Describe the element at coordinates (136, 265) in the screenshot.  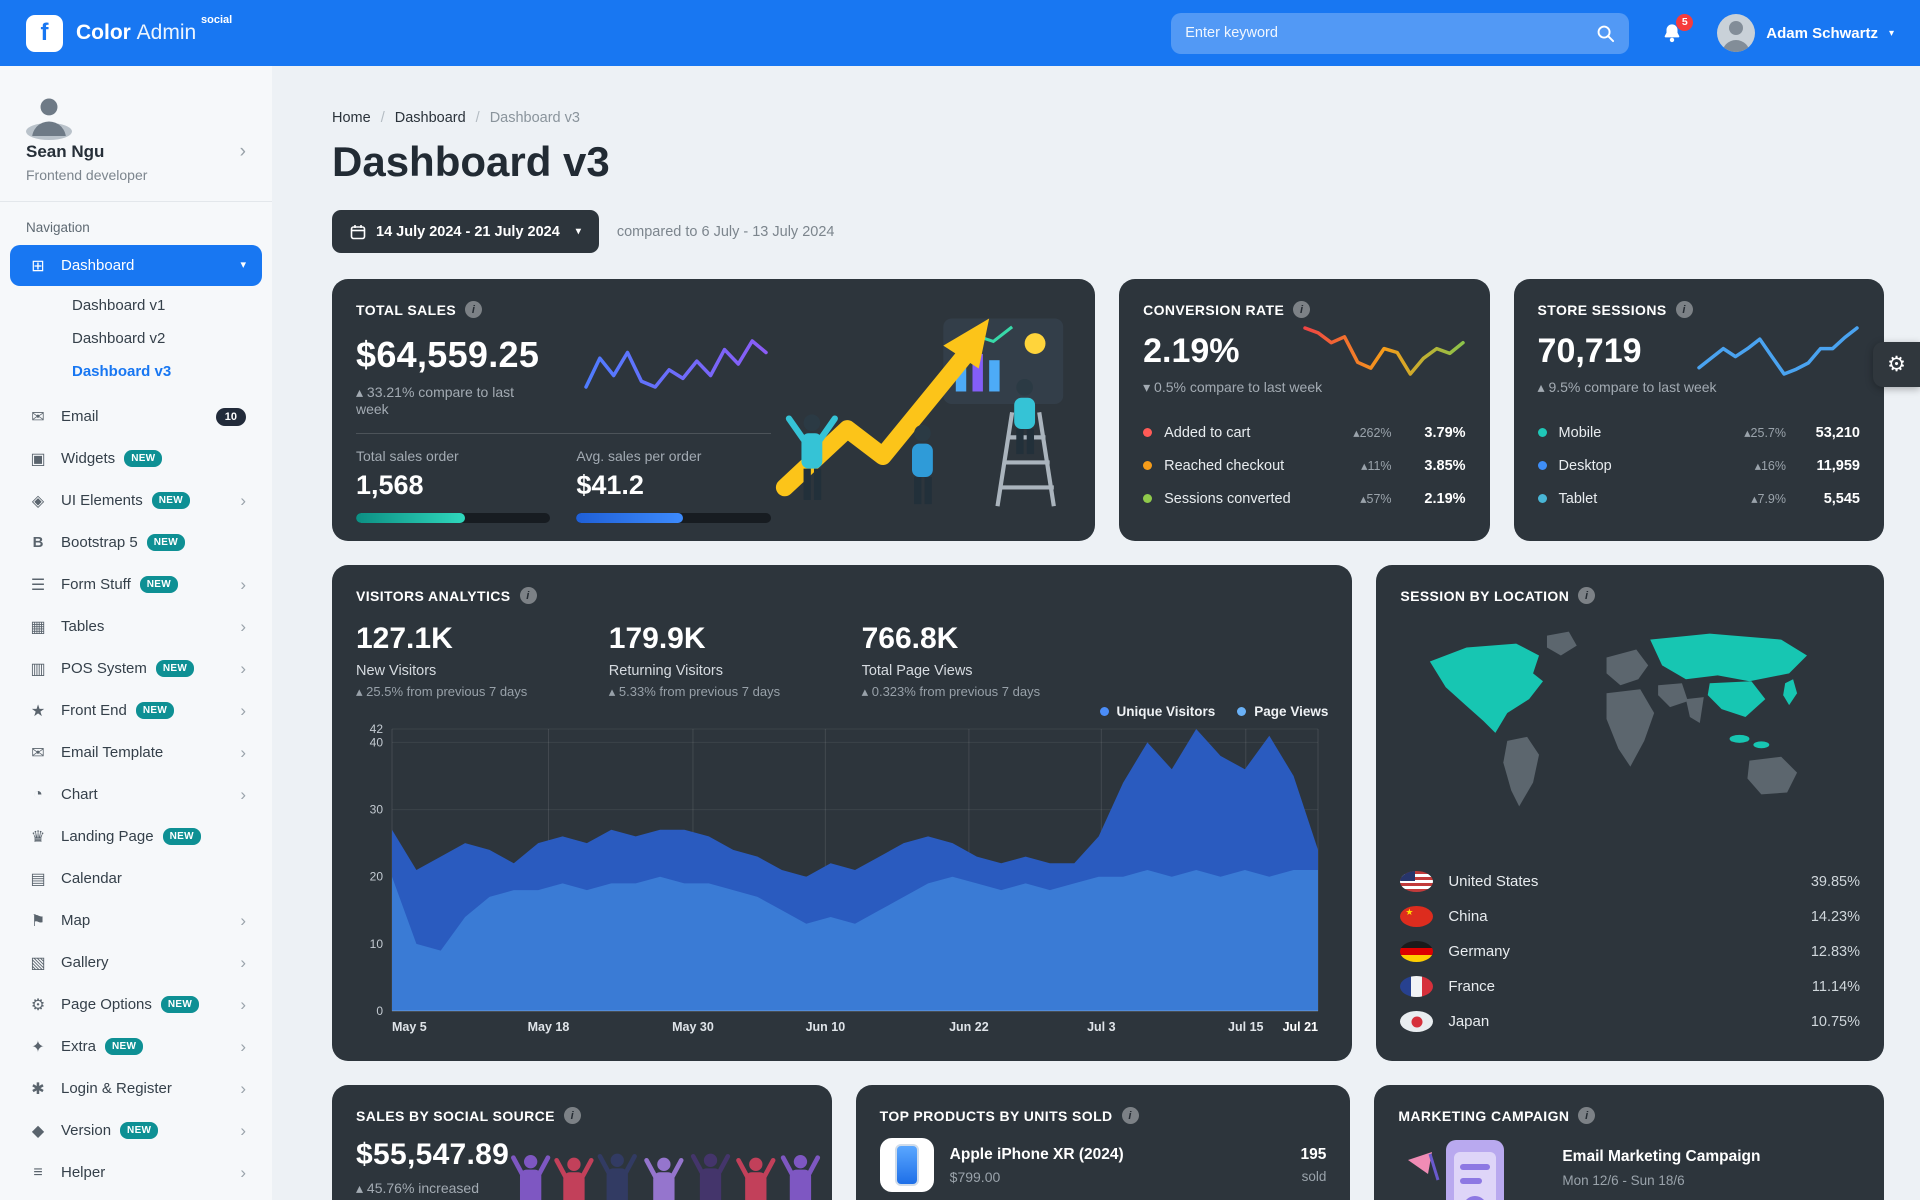
I see `sidebar-item-dashboard: ⊞ Dashboard ▾` at that location.